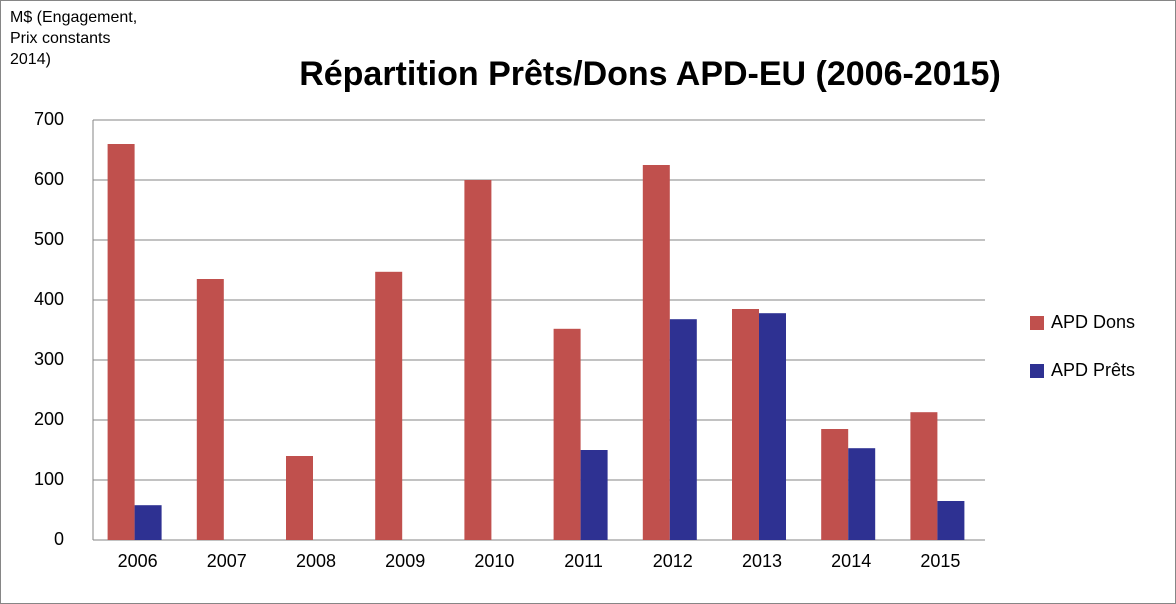  What do you see at coordinates (1093, 322) in the screenshot?
I see `legend-label: APD Dons` at bounding box center [1093, 322].